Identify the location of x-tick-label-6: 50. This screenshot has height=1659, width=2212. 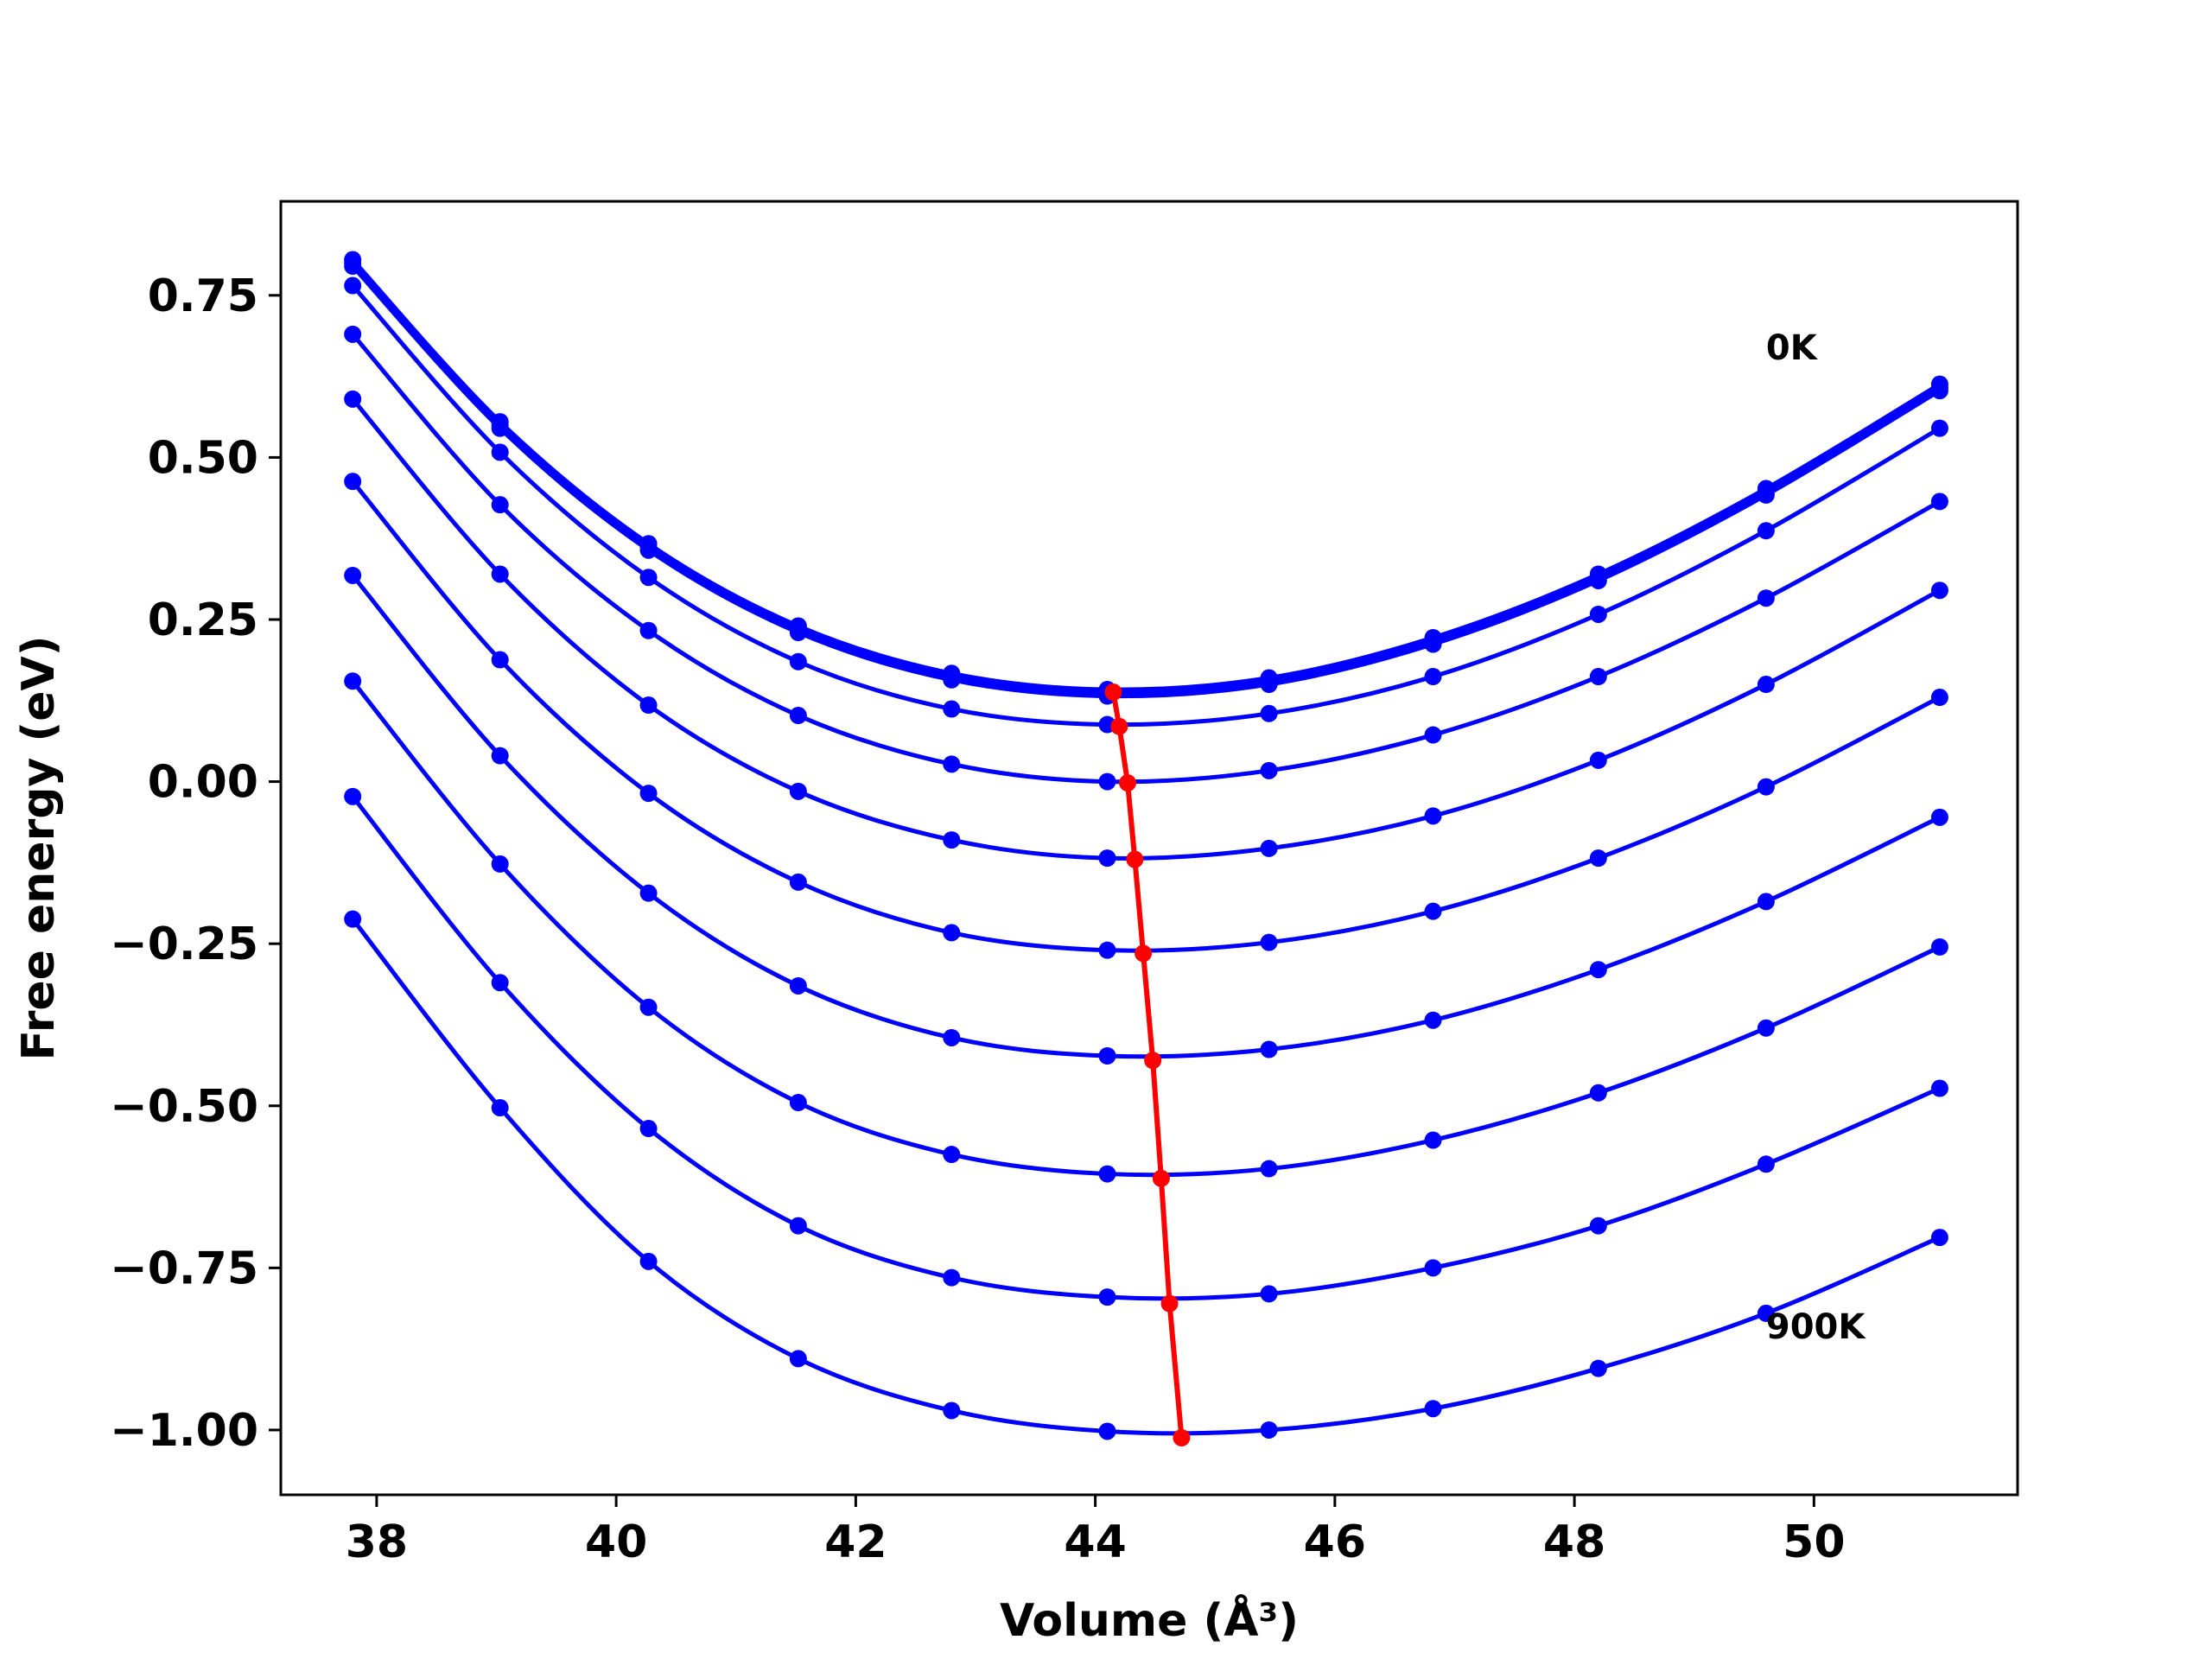
(1814, 1542).